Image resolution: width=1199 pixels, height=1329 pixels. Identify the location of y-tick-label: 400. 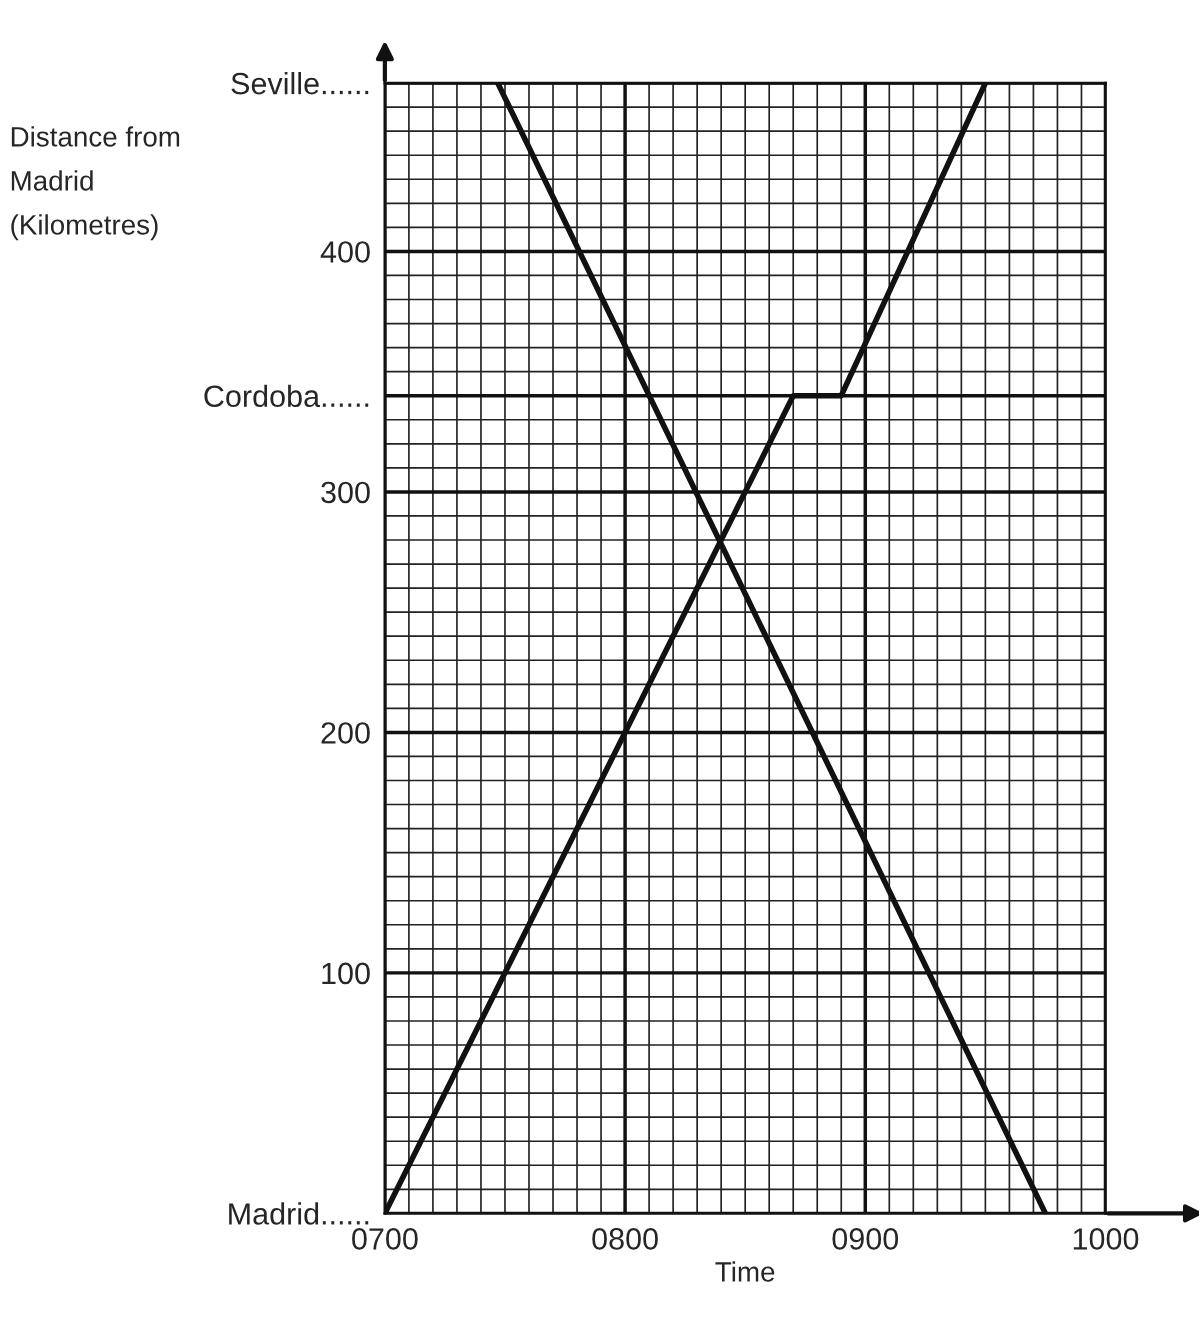
(345, 252).